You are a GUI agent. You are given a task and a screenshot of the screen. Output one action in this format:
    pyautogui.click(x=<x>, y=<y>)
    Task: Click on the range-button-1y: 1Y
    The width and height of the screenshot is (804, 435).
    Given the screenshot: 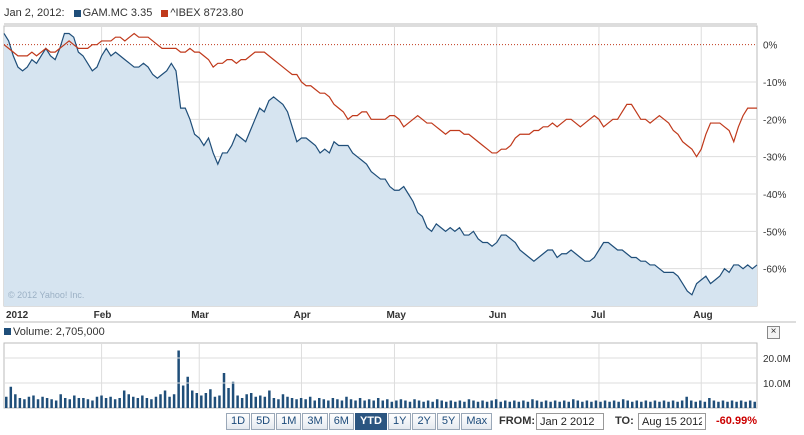 What is the action you would take?
    pyautogui.click(x=399, y=421)
    